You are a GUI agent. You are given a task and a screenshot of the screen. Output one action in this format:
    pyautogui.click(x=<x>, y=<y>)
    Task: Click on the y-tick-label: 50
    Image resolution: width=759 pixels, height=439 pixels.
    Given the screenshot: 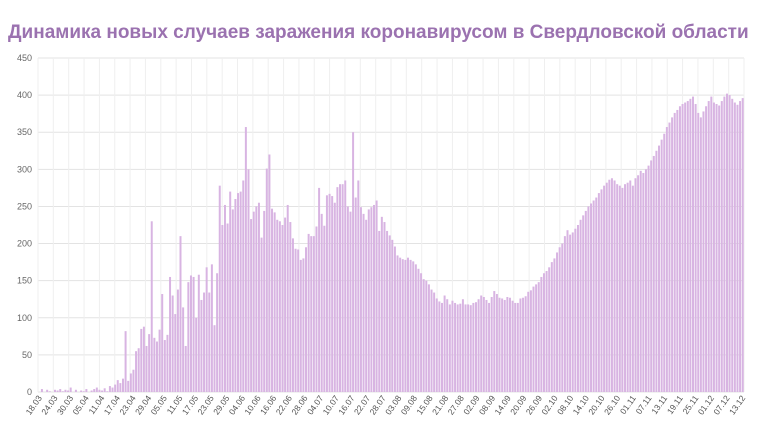 What is the action you would take?
    pyautogui.click(x=27, y=355)
    